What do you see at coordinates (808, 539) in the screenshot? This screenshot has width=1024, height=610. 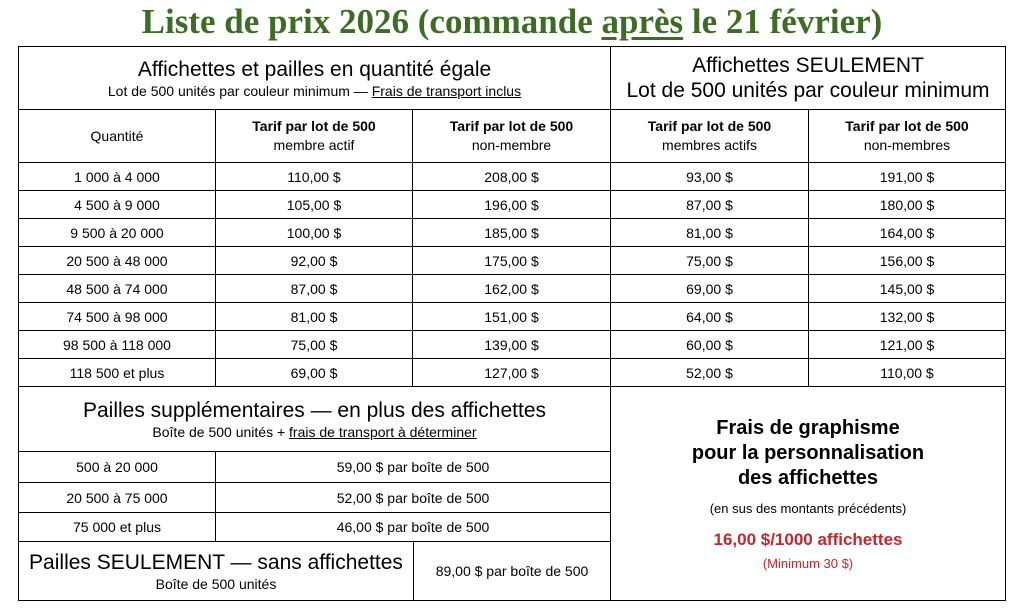 I see `graphics-price: 16,00 $/1000 affichettes` at bounding box center [808, 539].